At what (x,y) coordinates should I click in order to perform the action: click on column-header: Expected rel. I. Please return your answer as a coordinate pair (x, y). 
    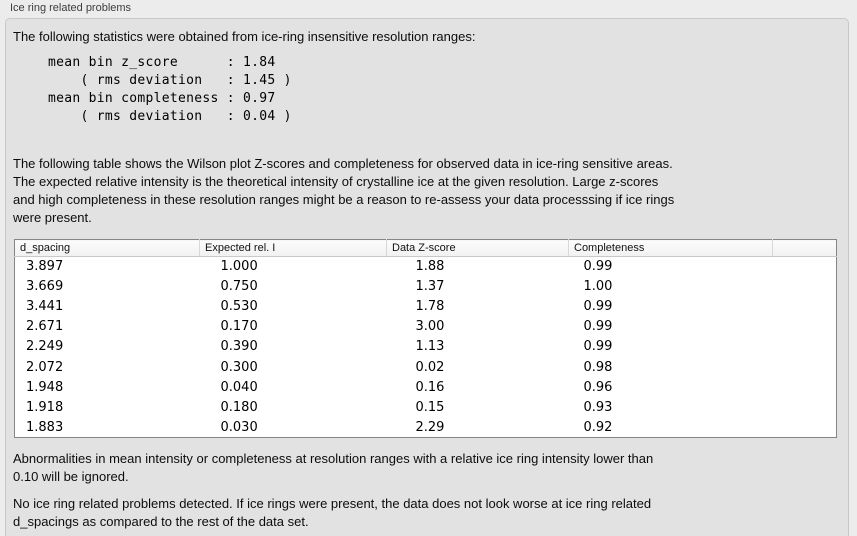
    Looking at the image, I should click on (293, 248).